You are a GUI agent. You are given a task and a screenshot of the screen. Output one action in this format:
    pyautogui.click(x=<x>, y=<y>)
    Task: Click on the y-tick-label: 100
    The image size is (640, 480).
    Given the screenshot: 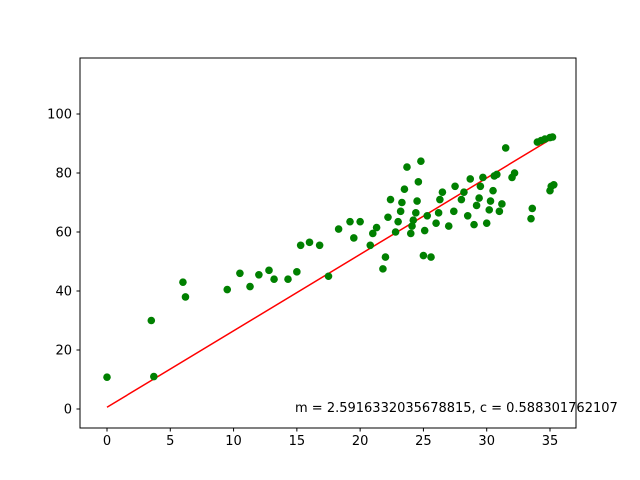 What is the action you would take?
    pyautogui.click(x=59, y=115)
    